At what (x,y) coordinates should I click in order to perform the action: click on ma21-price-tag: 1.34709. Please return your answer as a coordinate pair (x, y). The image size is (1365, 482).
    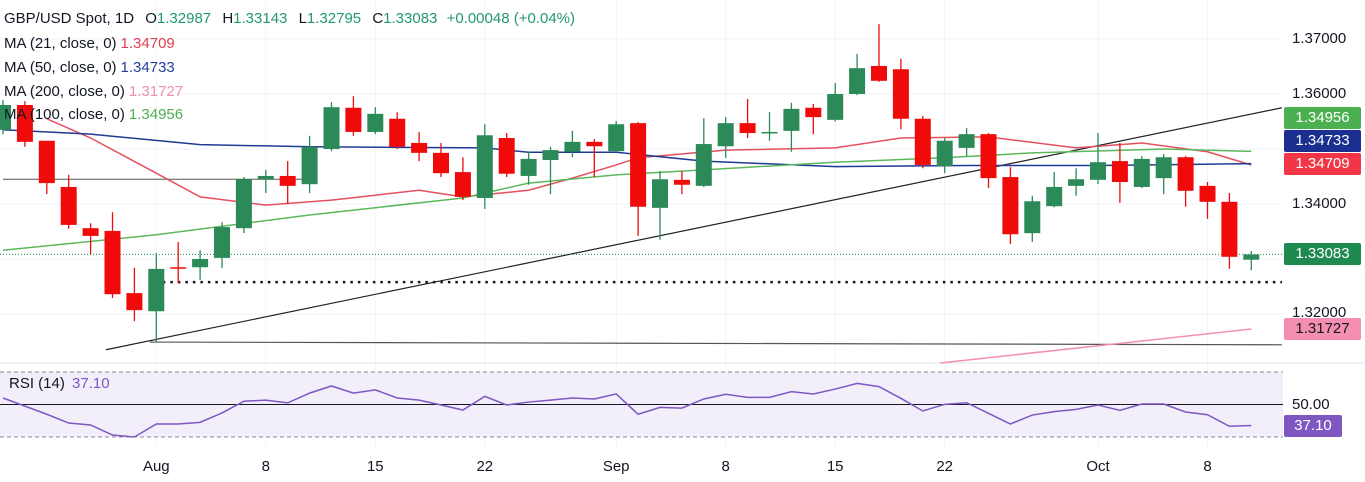
    Looking at the image, I should click on (1322, 164).